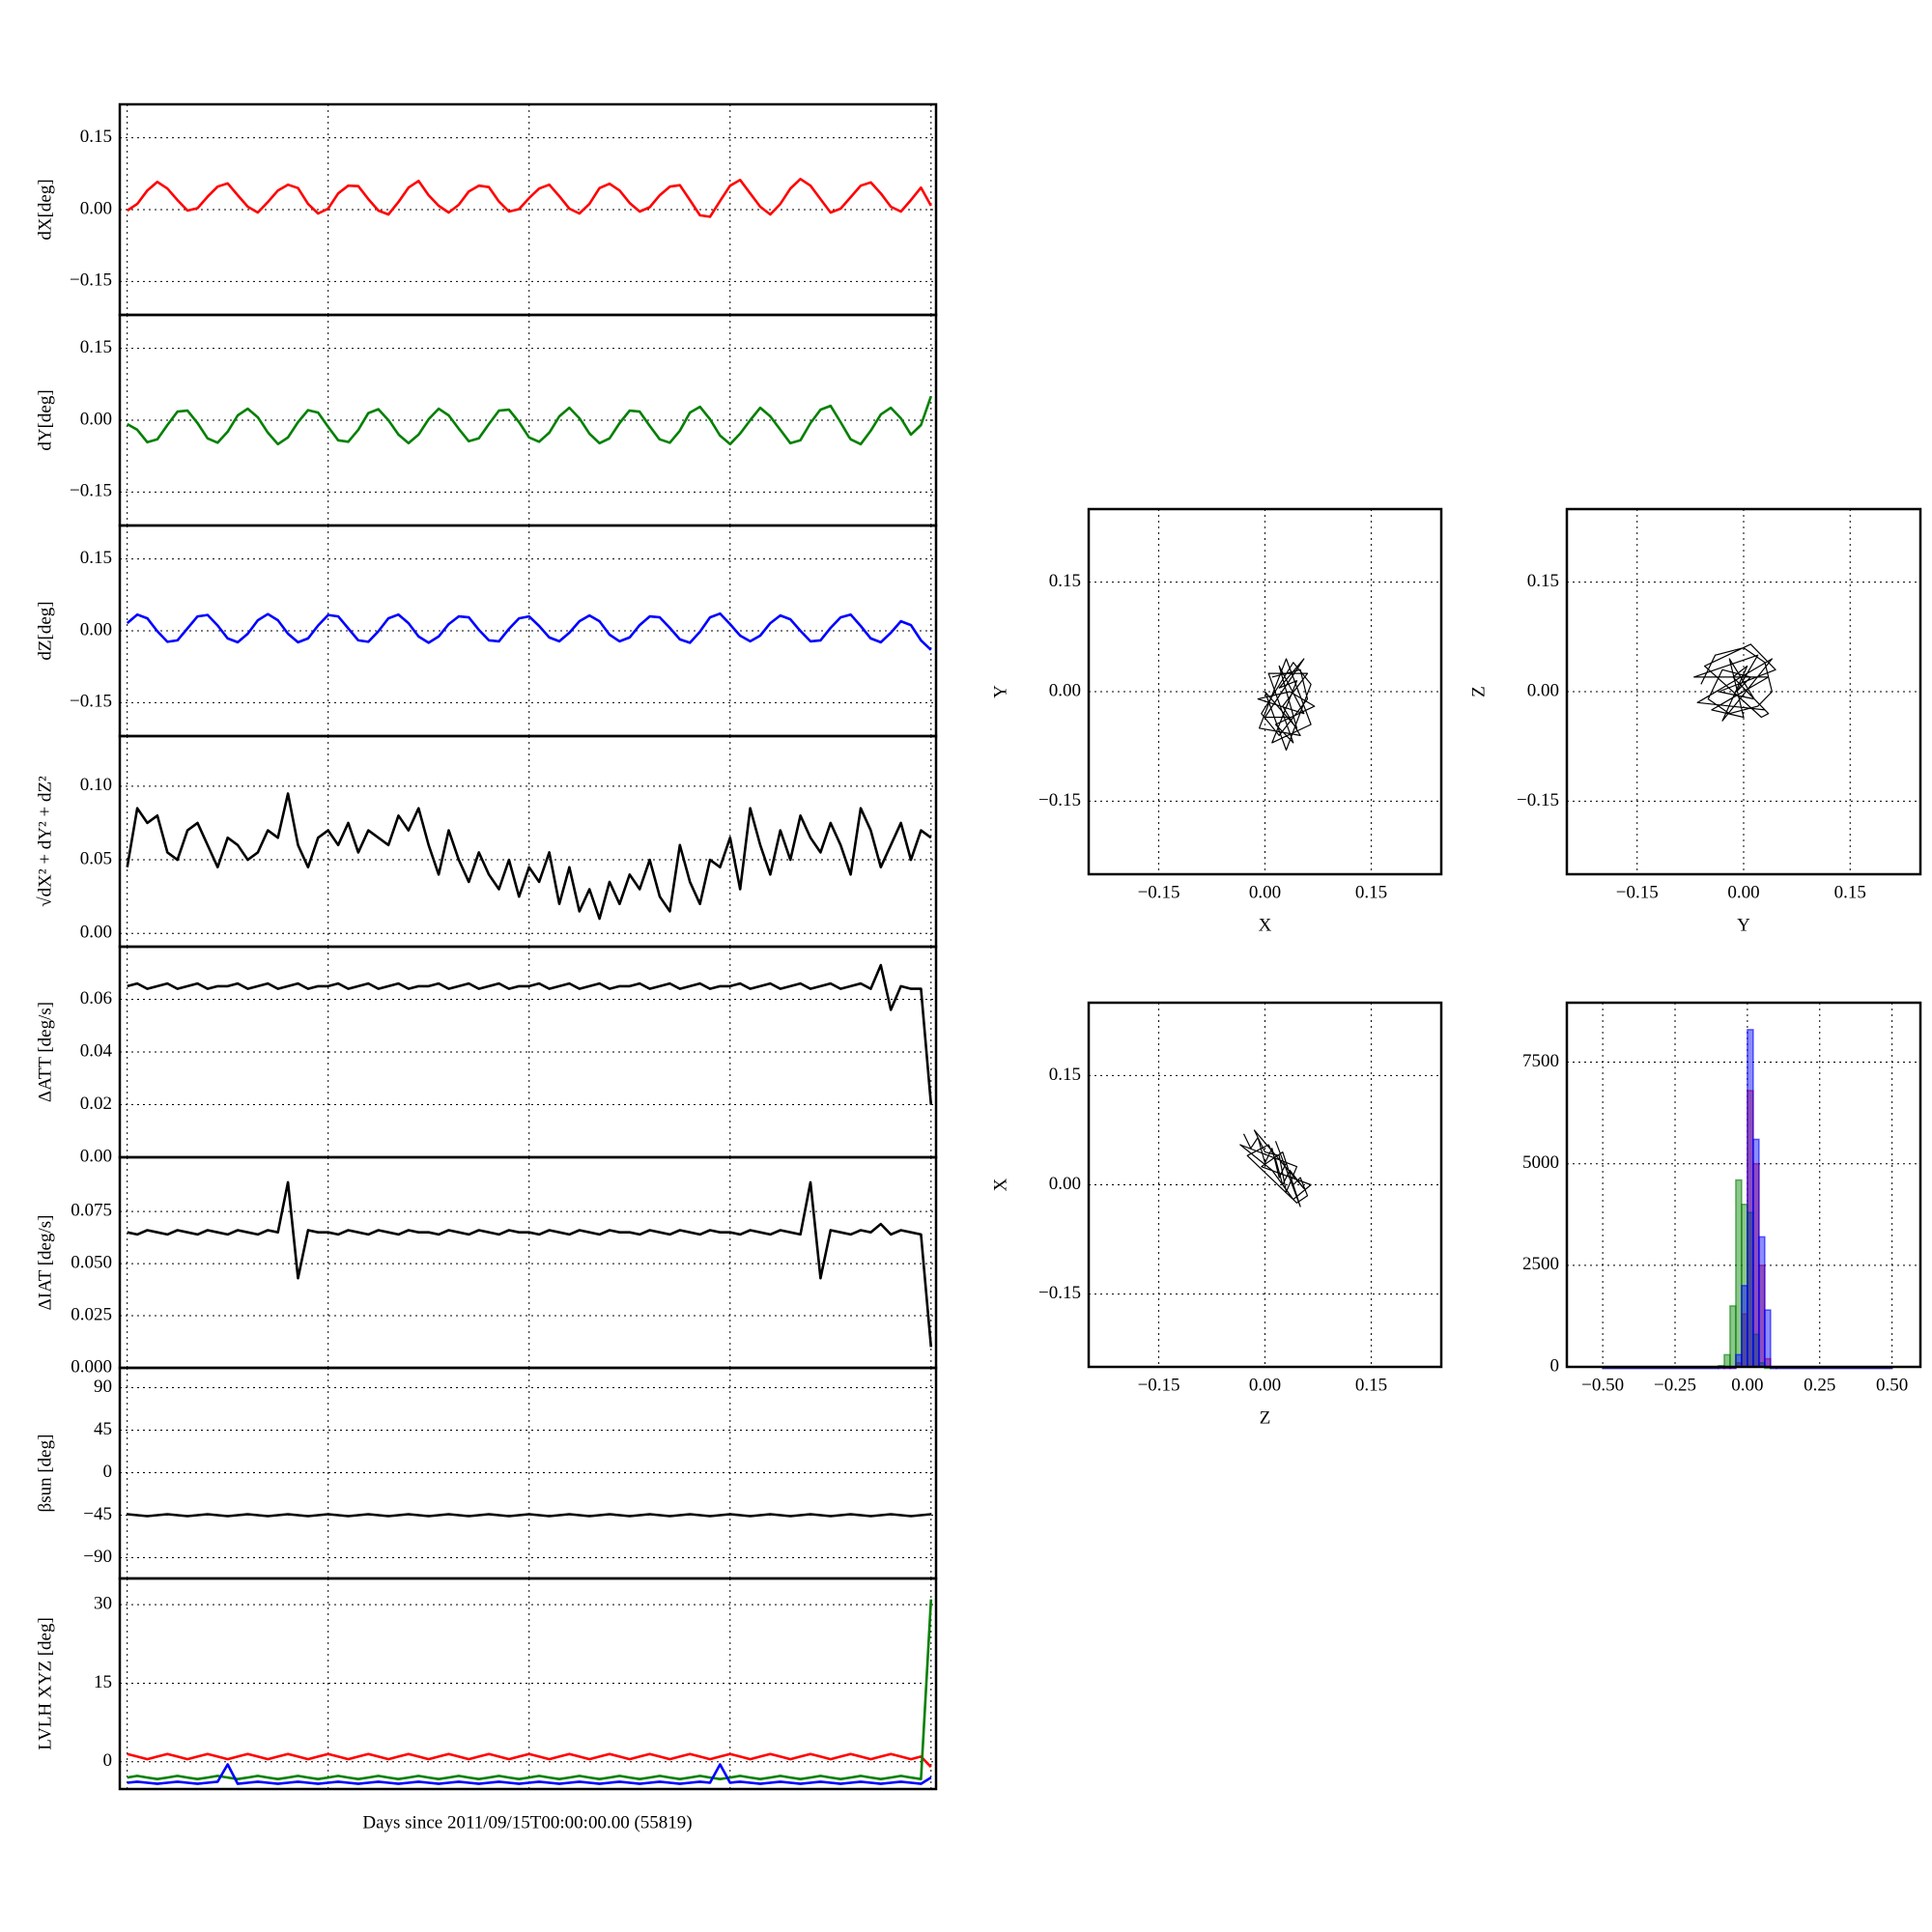  What do you see at coordinates (96, 1050) in the screenshot?
I see `y-tick-label: 0.04` at bounding box center [96, 1050].